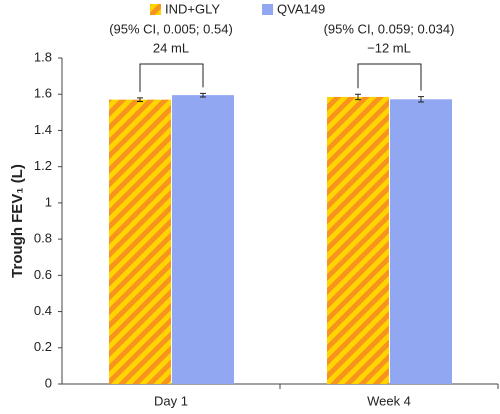 The image size is (500, 414). Describe the element at coordinates (43, 93) in the screenshot. I see `y-tick-label: 1.6` at that location.